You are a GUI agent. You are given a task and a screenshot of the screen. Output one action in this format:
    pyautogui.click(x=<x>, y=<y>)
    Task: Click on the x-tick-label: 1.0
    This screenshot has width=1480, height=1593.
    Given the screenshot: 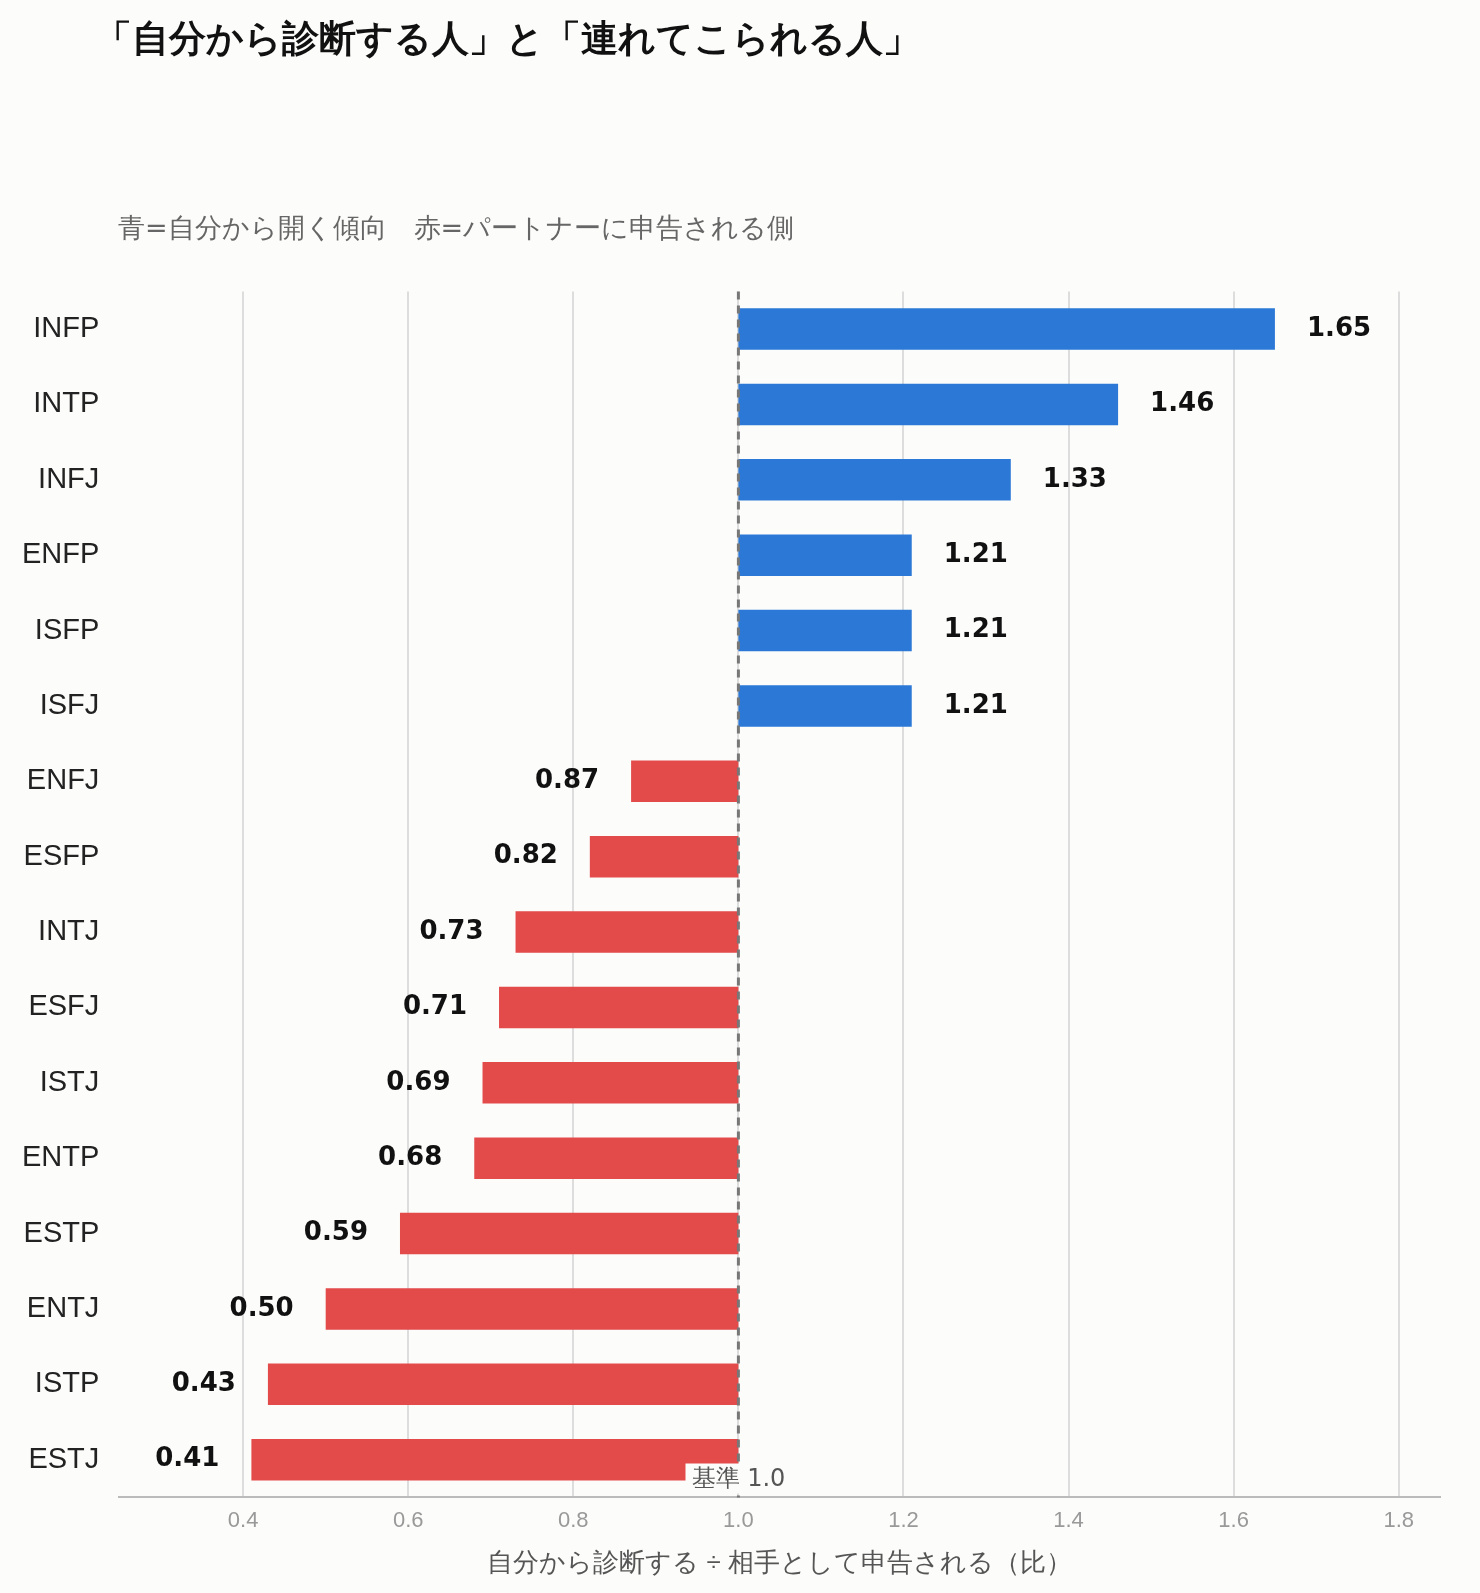 What is the action you would take?
    pyautogui.click(x=738, y=1519)
    